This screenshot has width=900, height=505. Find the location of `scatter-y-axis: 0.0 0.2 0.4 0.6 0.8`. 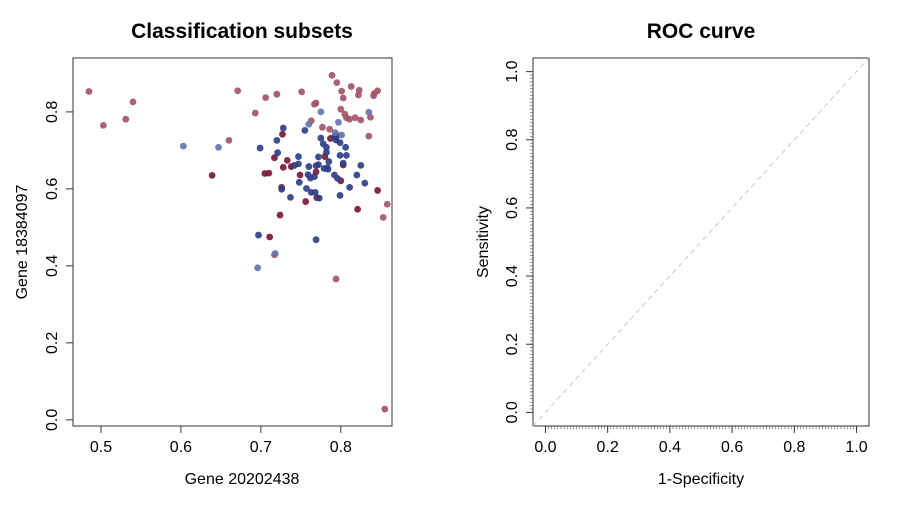

scatter-y-axis: 0.0 0.2 0.4 0.6 0.8 is located at coordinates (58, 266).